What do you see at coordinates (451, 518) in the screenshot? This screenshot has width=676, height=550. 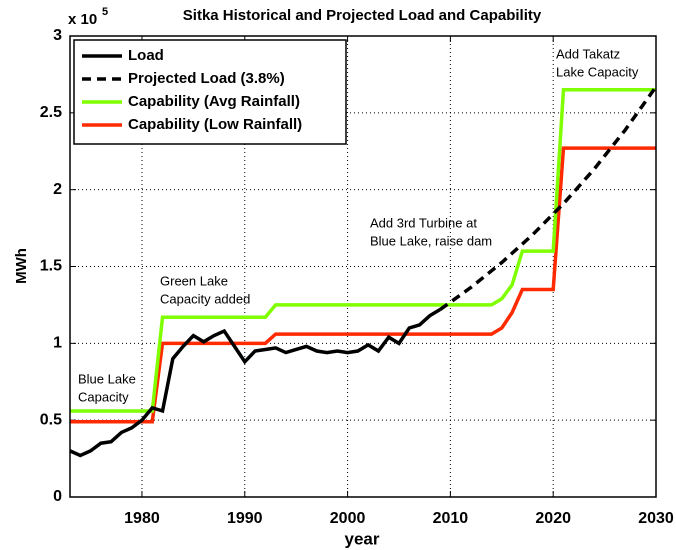 I see `x-tick-label: 2010` at bounding box center [451, 518].